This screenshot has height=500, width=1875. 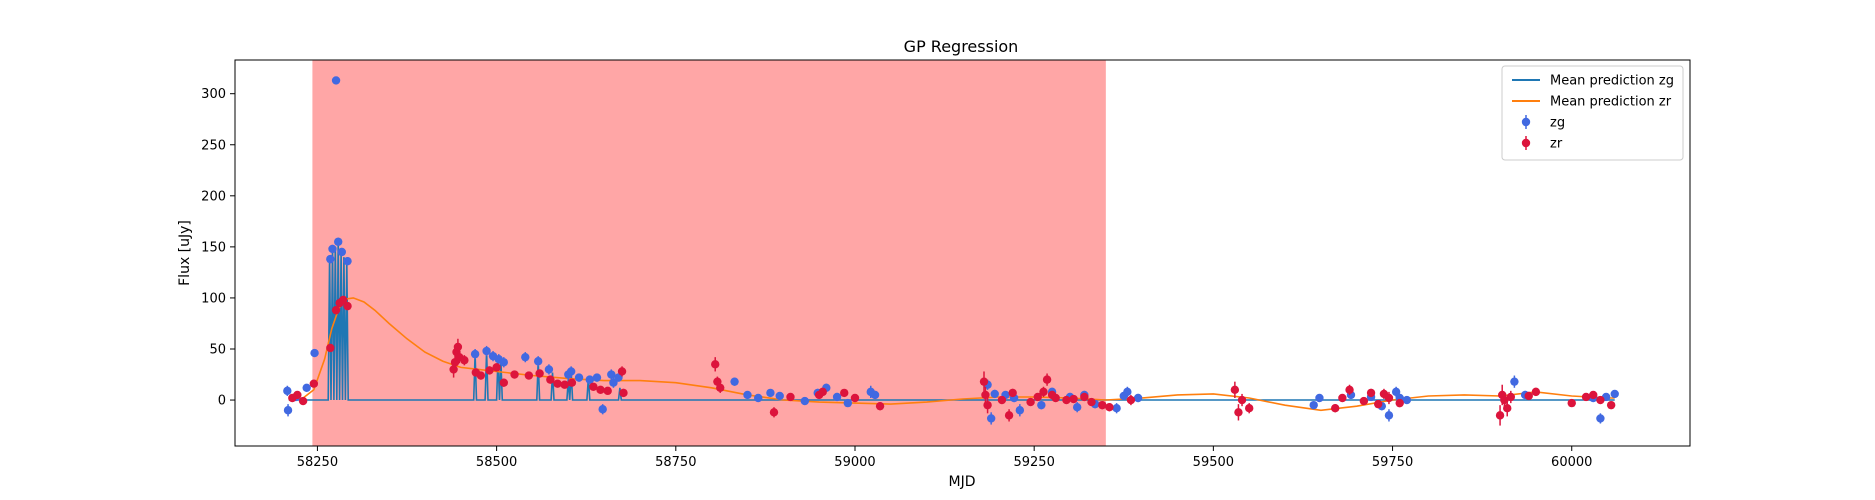 I want to click on x-axis-ticks: 58250 58500 58750 59000 59250 59500 59750 60000, so click(x=944, y=458).